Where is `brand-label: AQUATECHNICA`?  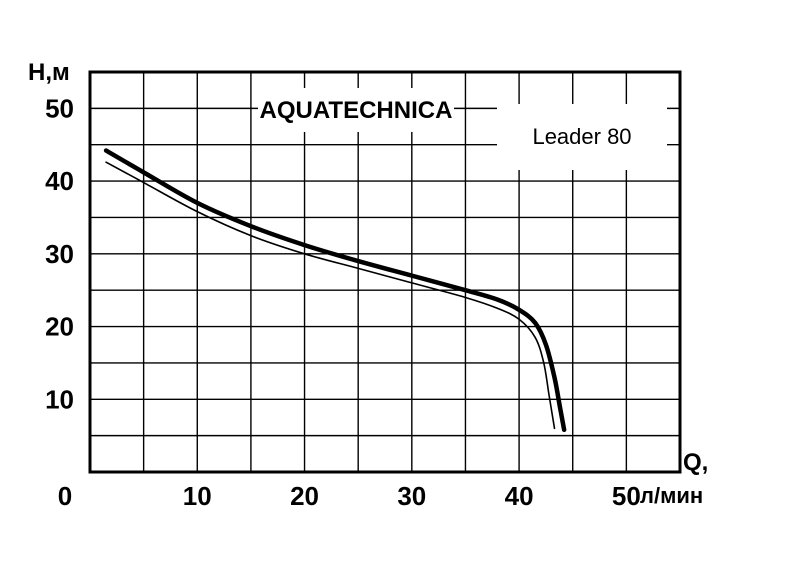 brand-label: AQUATECHNICA is located at coordinates (356, 110).